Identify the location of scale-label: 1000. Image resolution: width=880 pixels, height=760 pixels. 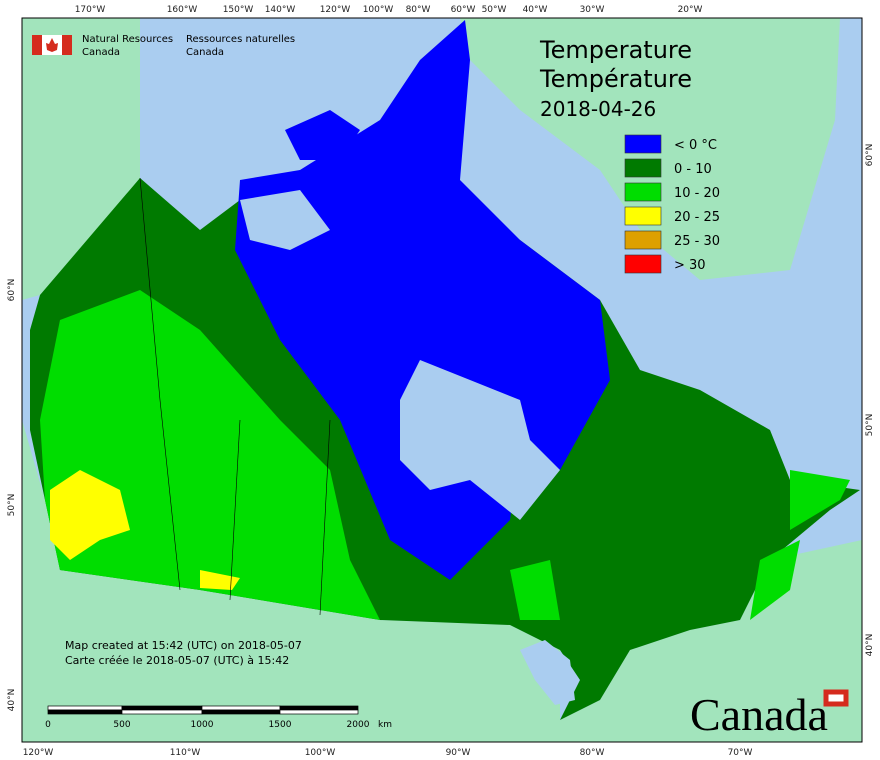
(202, 725).